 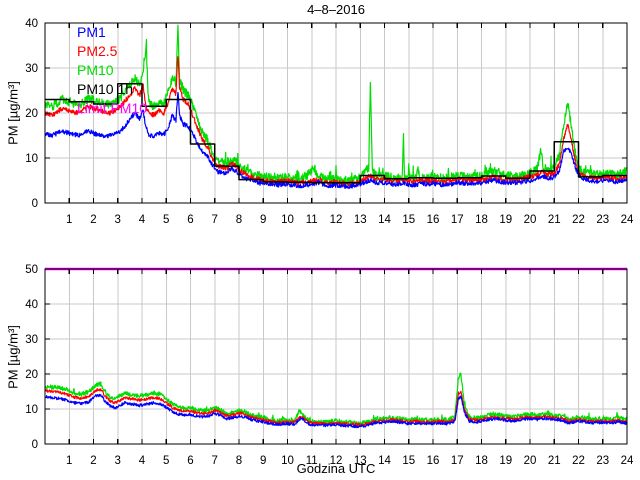 I want to click on legend-item-pm2-5: PM2.5, so click(x=97, y=51).